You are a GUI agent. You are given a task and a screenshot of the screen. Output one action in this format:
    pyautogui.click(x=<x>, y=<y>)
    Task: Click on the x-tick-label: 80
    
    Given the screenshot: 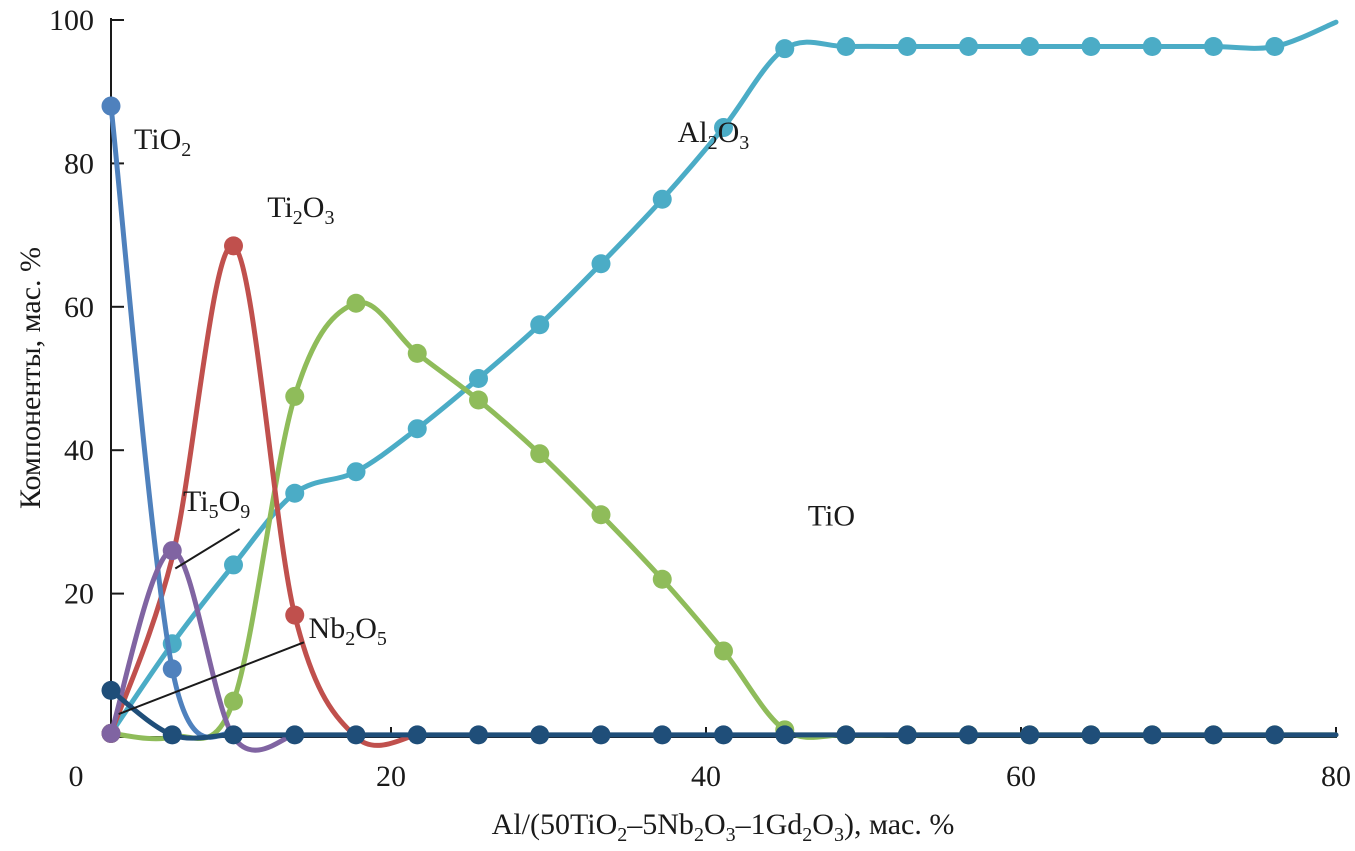 What is the action you would take?
    pyautogui.click(x=1336, y=776)
    